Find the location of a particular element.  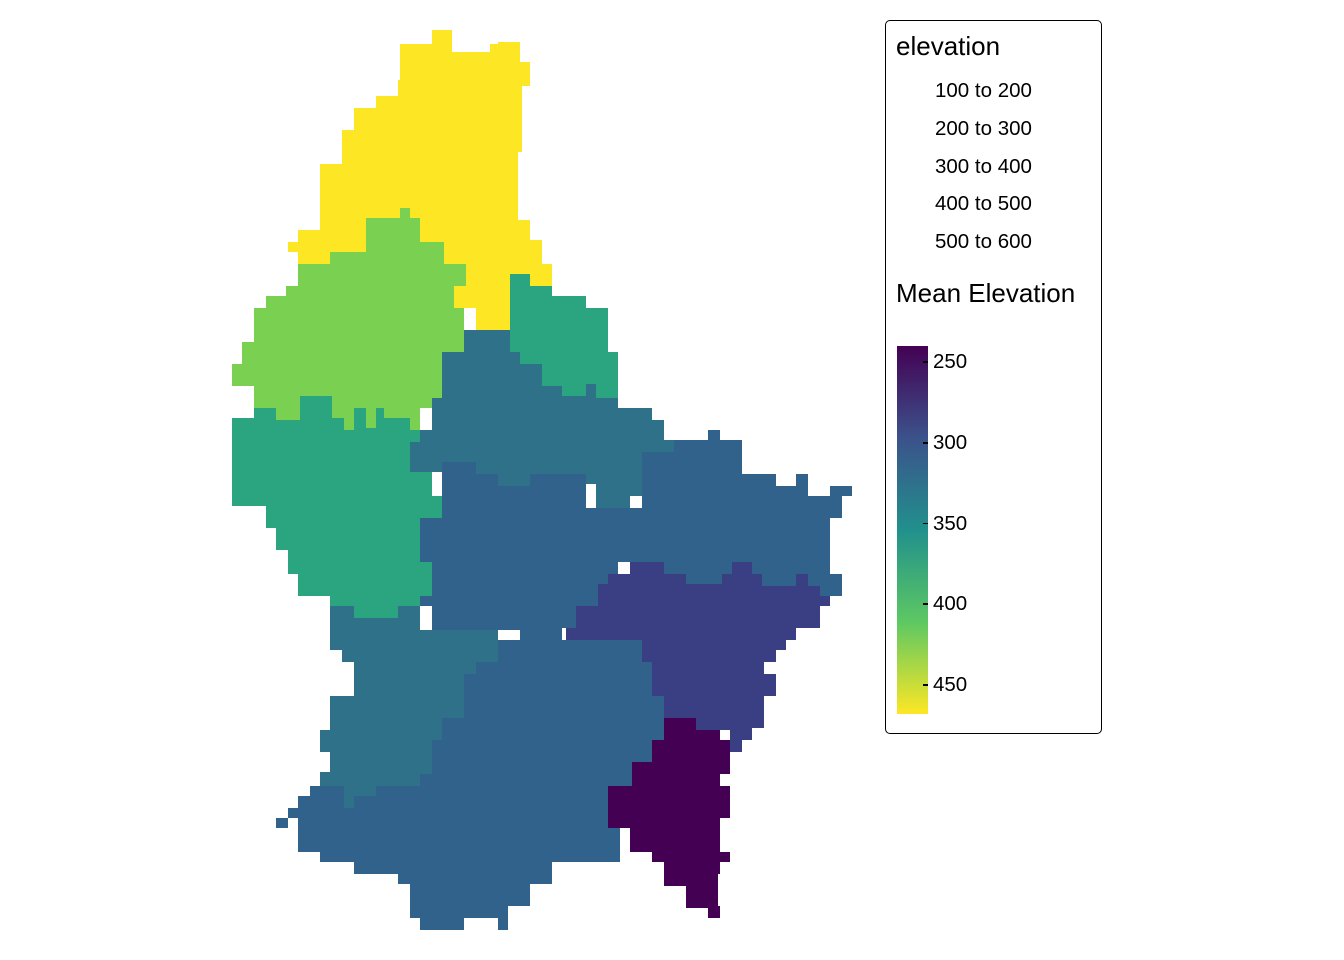

region-east-central is located at coordinates (741, 518).